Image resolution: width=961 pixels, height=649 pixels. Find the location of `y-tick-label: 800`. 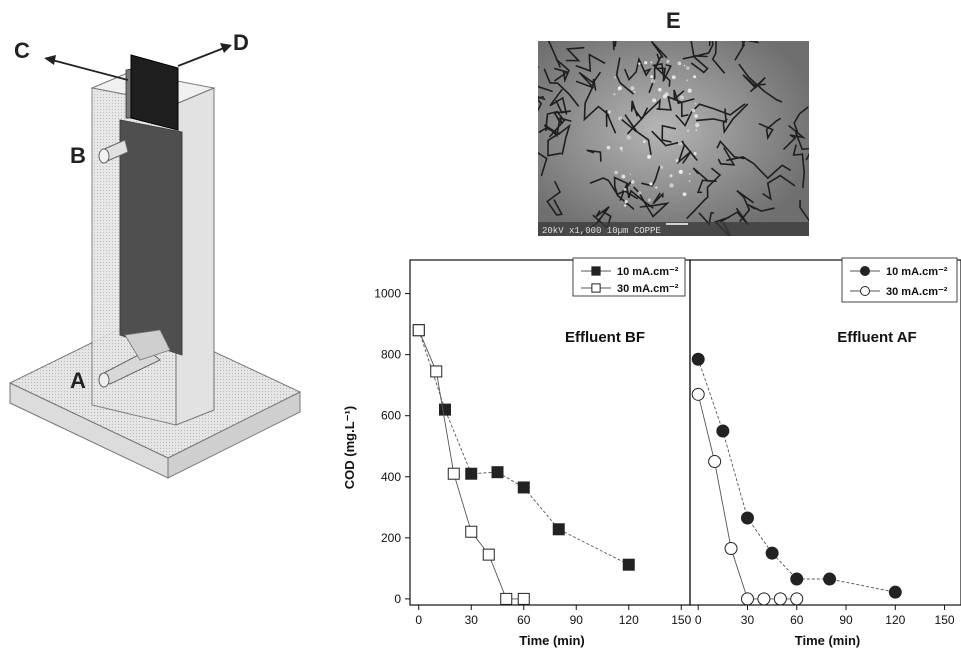

y-tick-label: 800 is located at coordinates (391, 355).